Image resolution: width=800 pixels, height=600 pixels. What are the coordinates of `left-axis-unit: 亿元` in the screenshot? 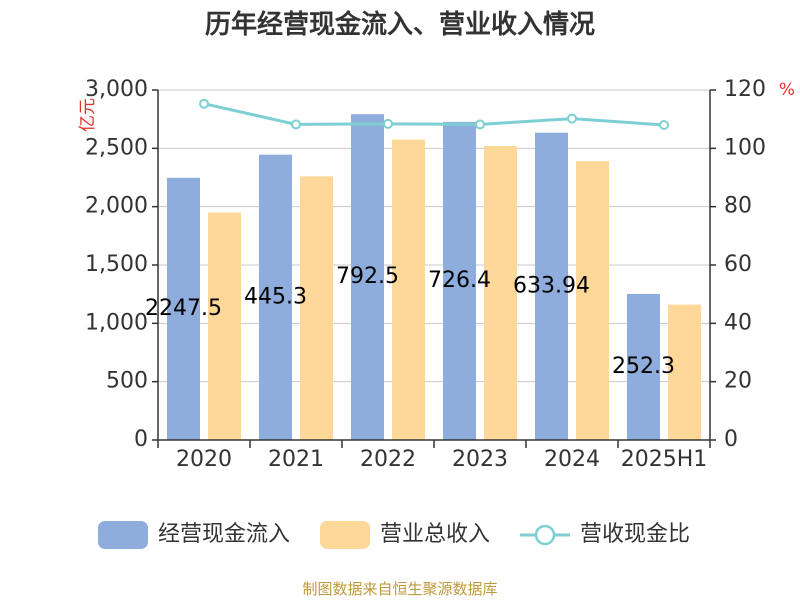 It's located at (88, 115).